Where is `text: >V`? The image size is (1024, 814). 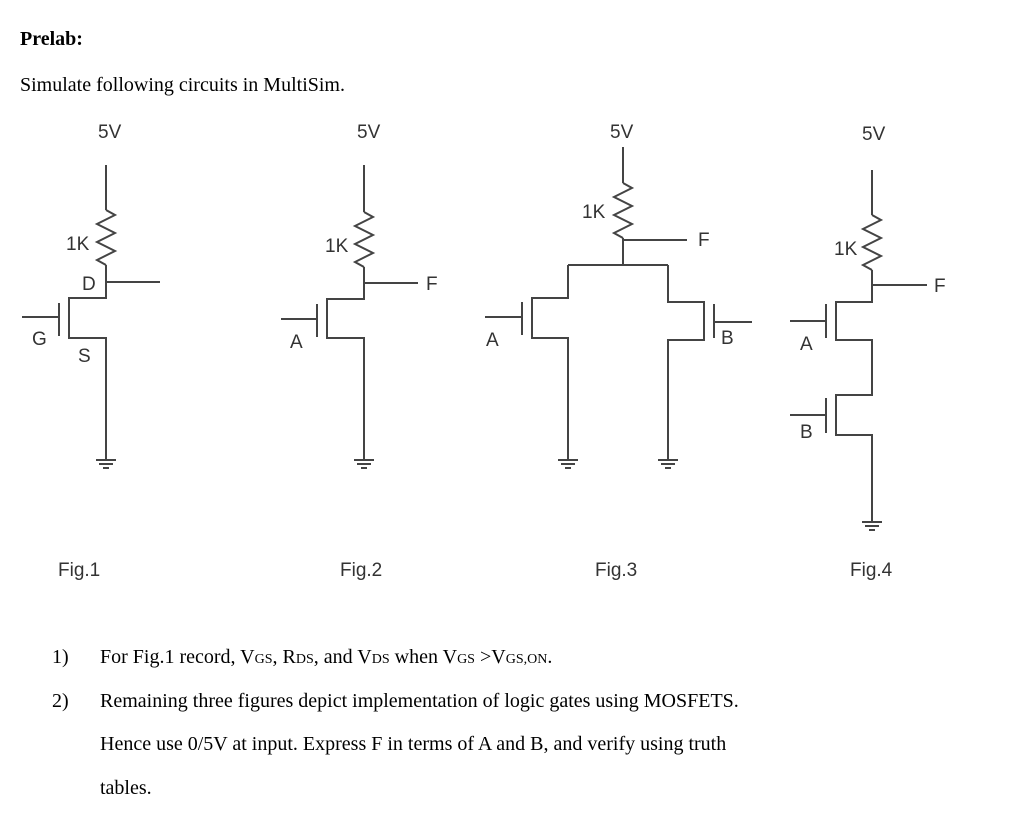 text: >V is located at coordinates (490, 657).